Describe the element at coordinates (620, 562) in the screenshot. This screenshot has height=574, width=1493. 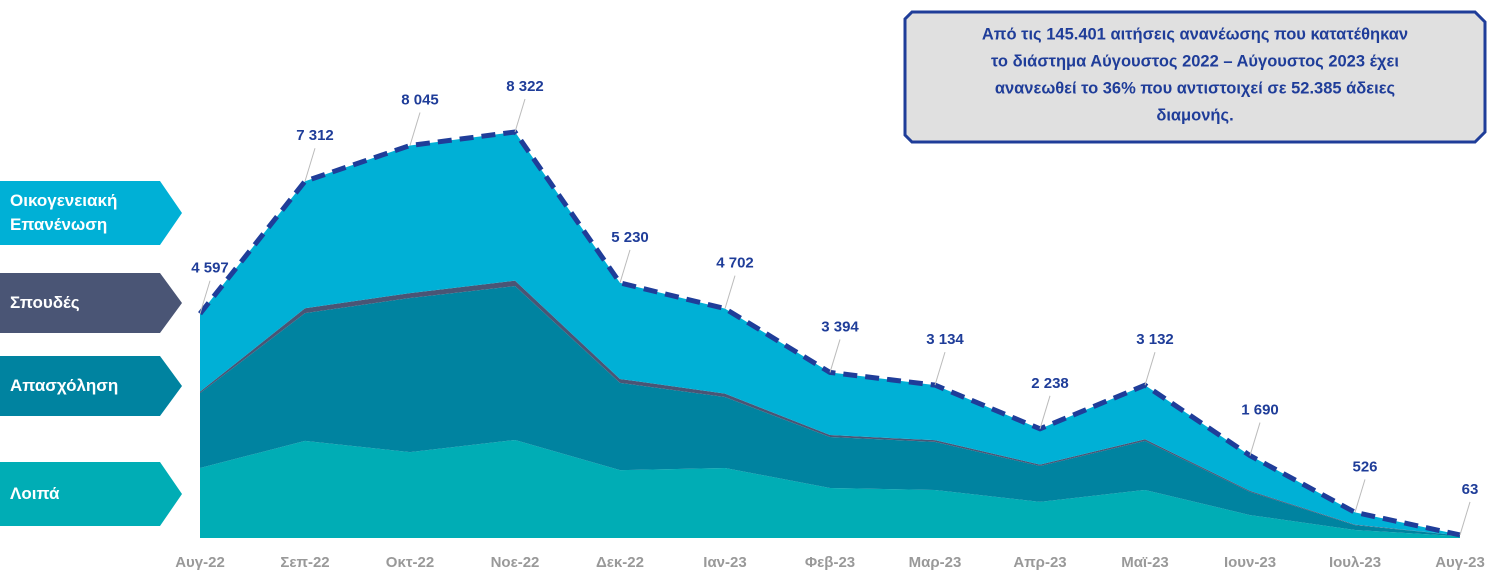
I see `x-tick-label: Δεκ-22` at that location.